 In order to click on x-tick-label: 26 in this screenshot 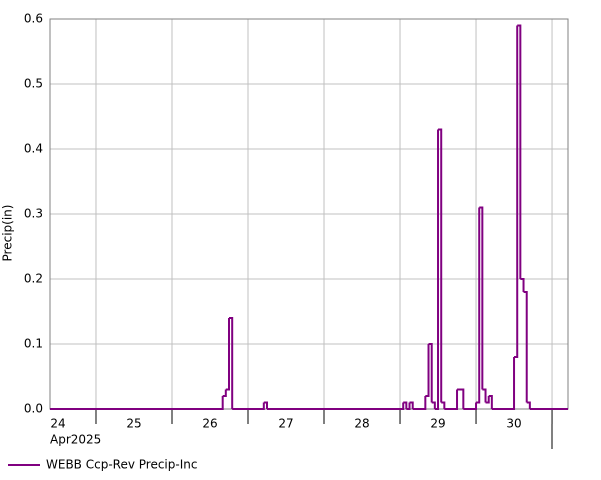, I will do `click(209, 424)`.